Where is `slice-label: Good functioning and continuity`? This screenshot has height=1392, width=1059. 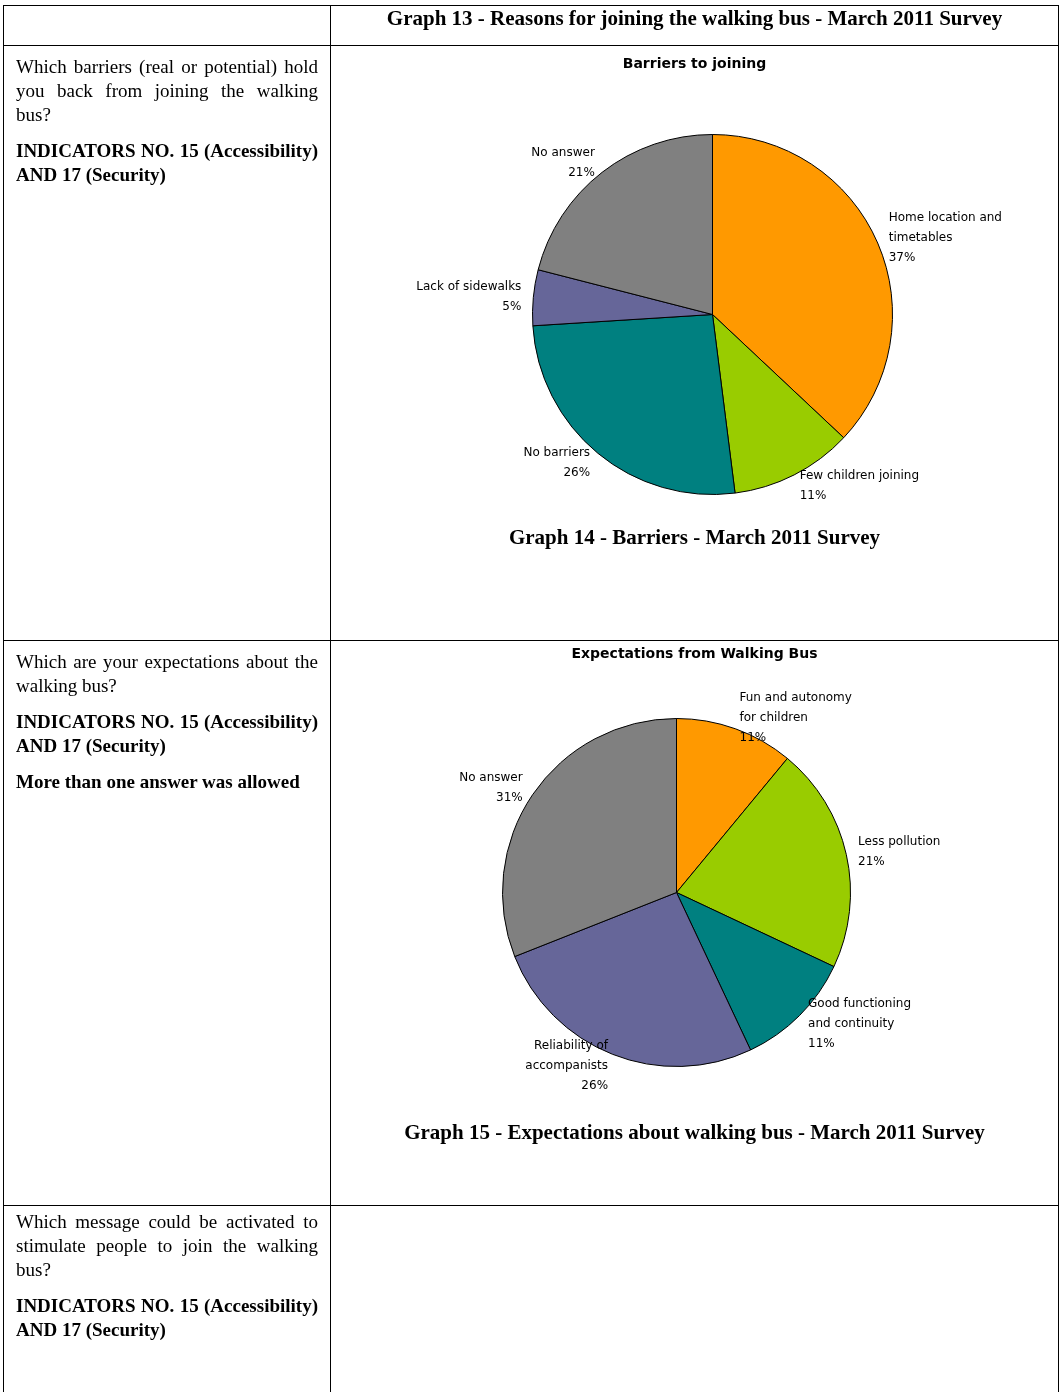 slice-label: Good functioning and continuity is located at coordinates (860, 1013).